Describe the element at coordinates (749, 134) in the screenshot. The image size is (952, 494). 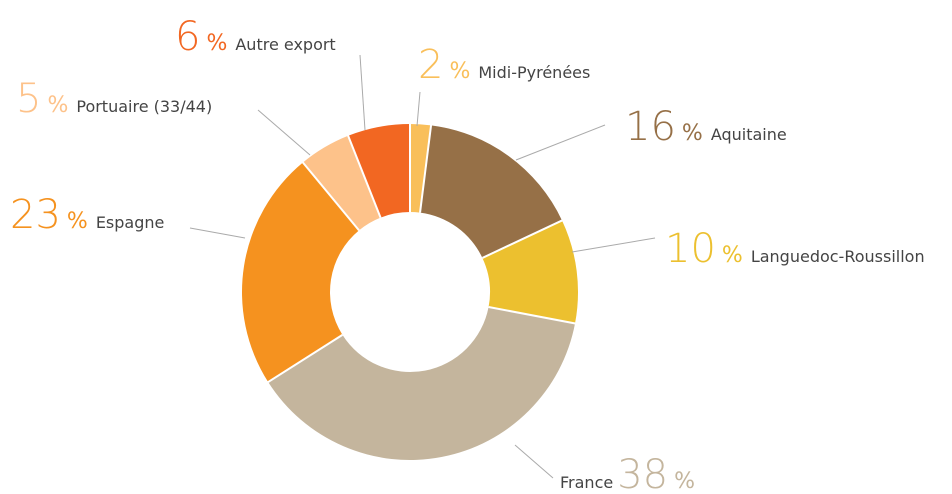
I see `category-name: Aquitaine` at that location.